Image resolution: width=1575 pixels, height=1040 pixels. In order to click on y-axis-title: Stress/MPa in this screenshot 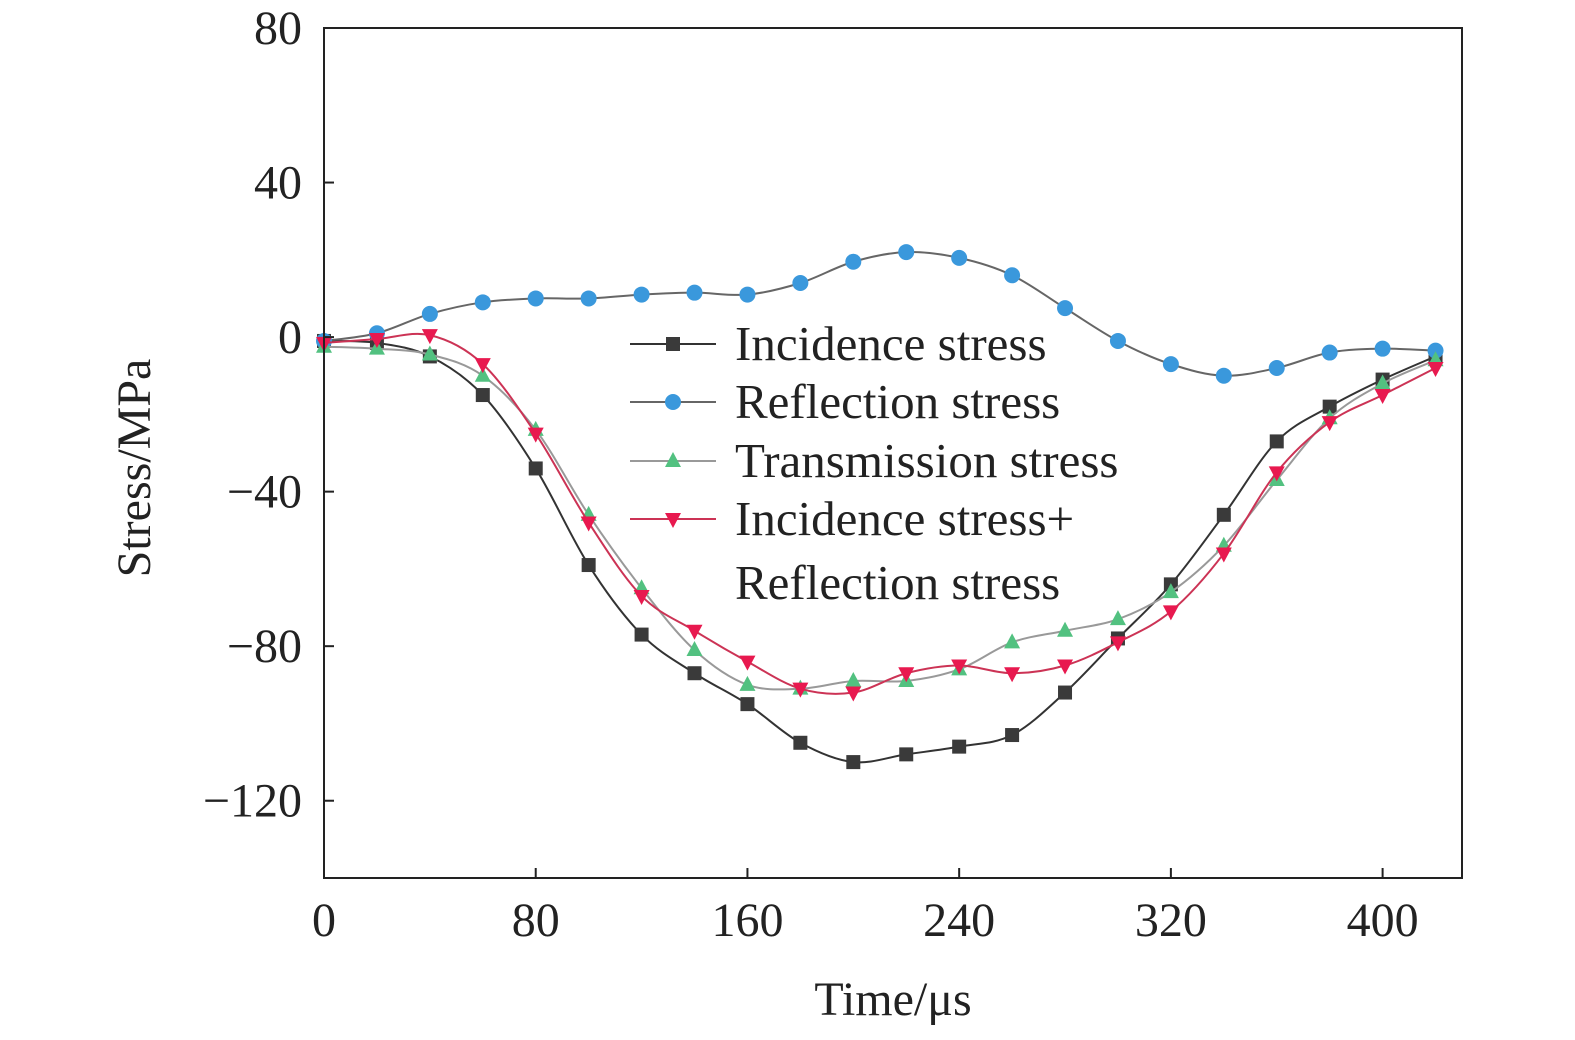, I will do `click(134, 468)`.